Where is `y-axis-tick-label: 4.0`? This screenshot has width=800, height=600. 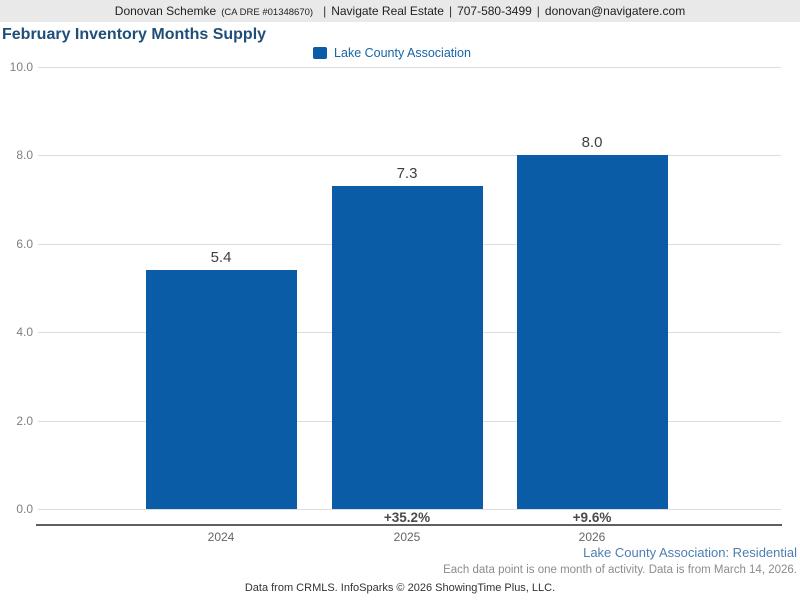
y-axis-tick-label: 4.0 is located at coordinates (24, 332).